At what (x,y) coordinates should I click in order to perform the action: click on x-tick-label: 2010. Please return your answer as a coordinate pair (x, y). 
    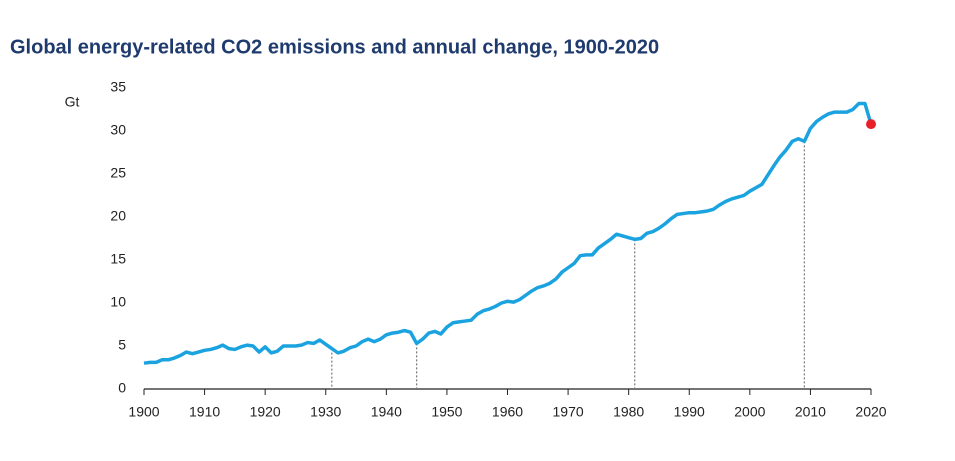
    Looking at the image, I should click on (810, 412).